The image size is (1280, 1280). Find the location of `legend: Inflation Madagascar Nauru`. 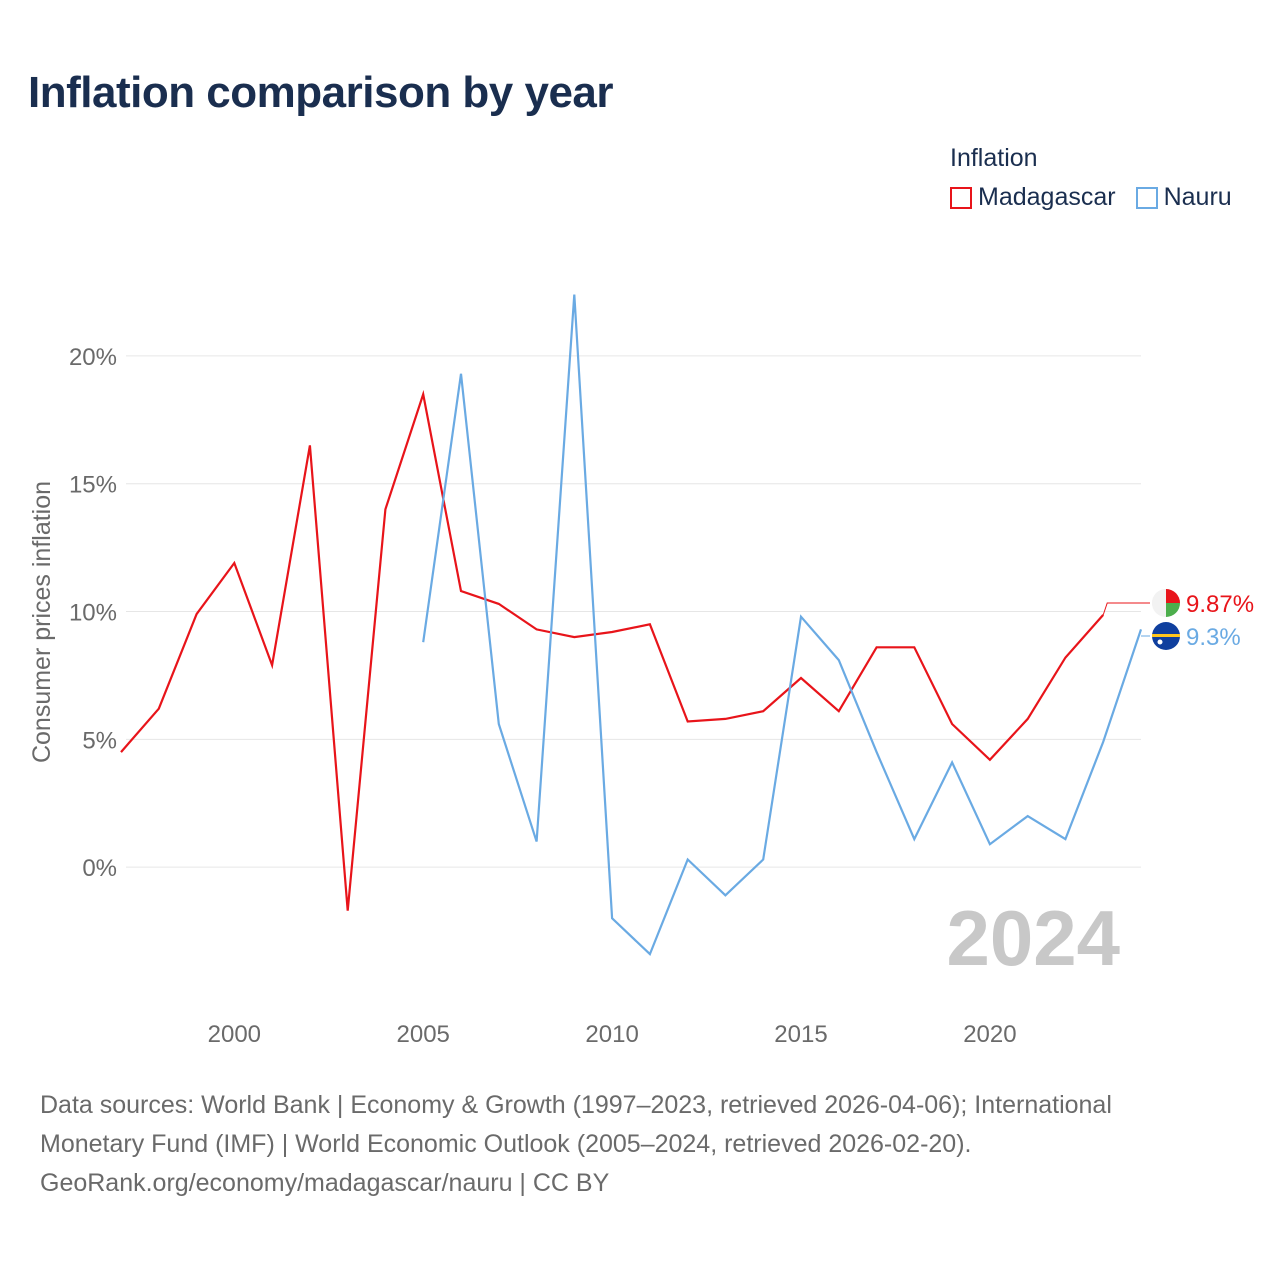

legend: Inflation Madagascar Nauru is located at coordinates (1091, 178).